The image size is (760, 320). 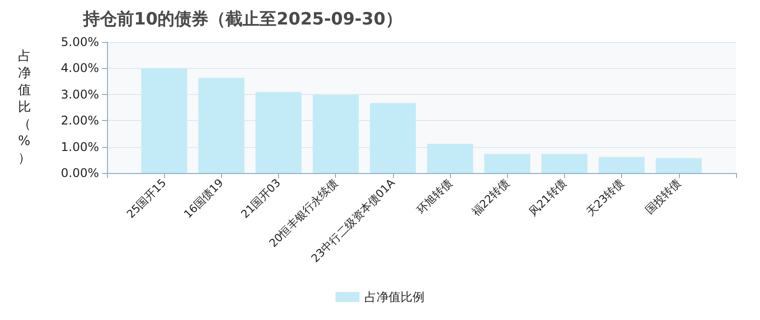 What do you see at coordinates (79, 121) in the screenshot?
I see `y-tick-label: 2.00%` at bounding box center [79, 121].